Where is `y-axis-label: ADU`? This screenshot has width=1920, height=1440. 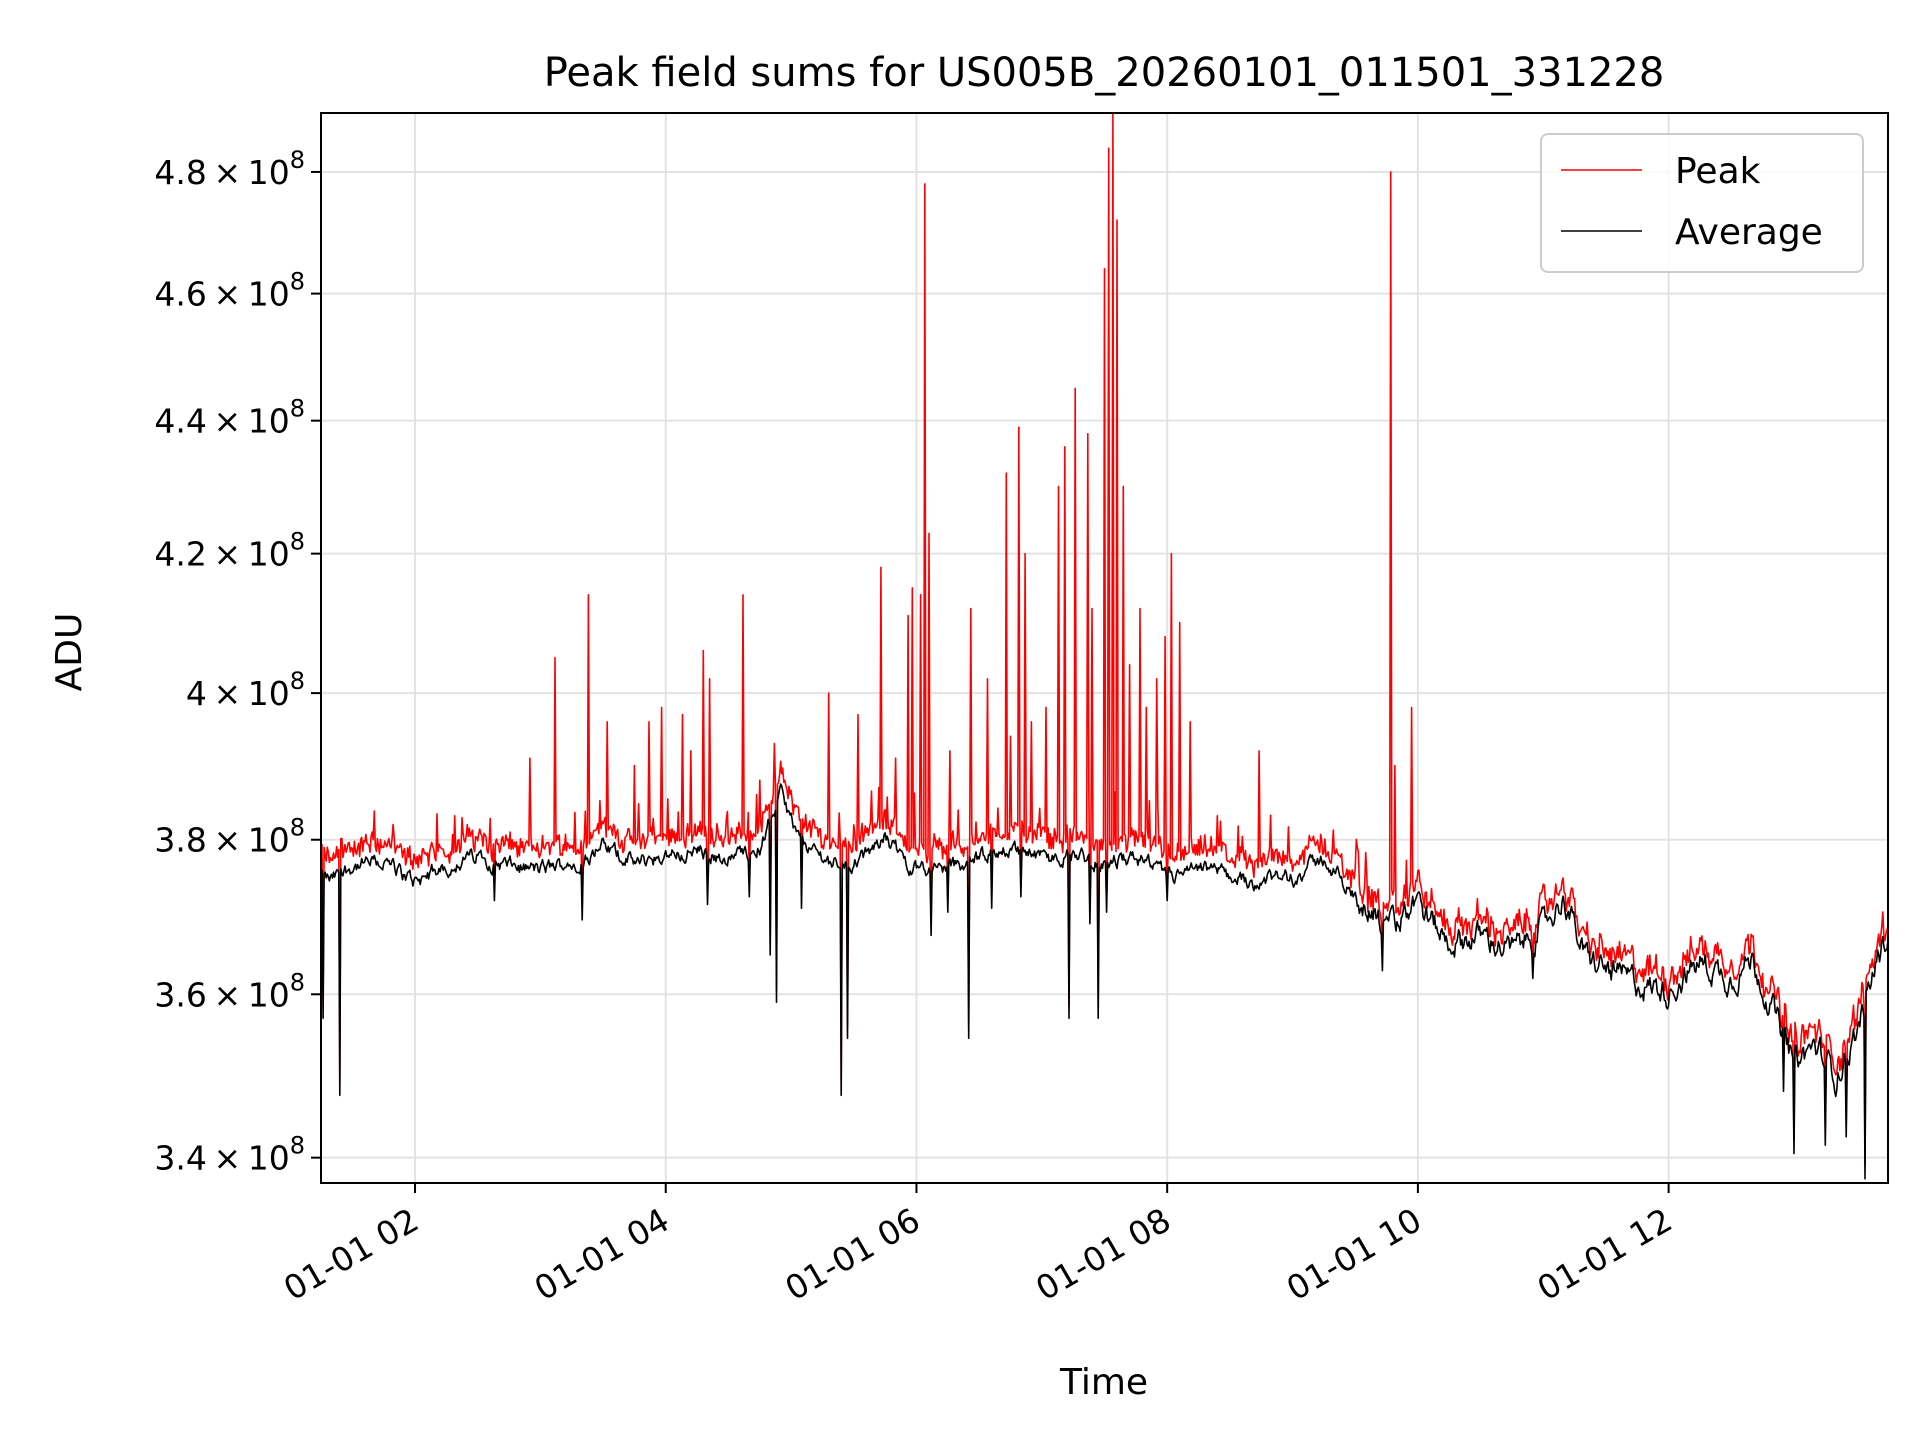 y-axis-label: ADU is located at coordinates (69, 652).